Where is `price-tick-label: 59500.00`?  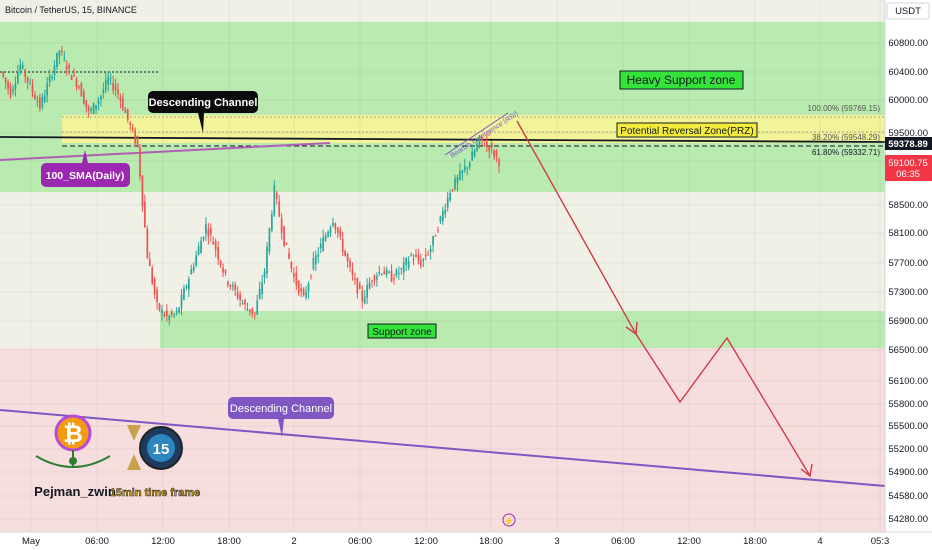 price-tick-label: 59500.00 is located at coordinates (908, 133).